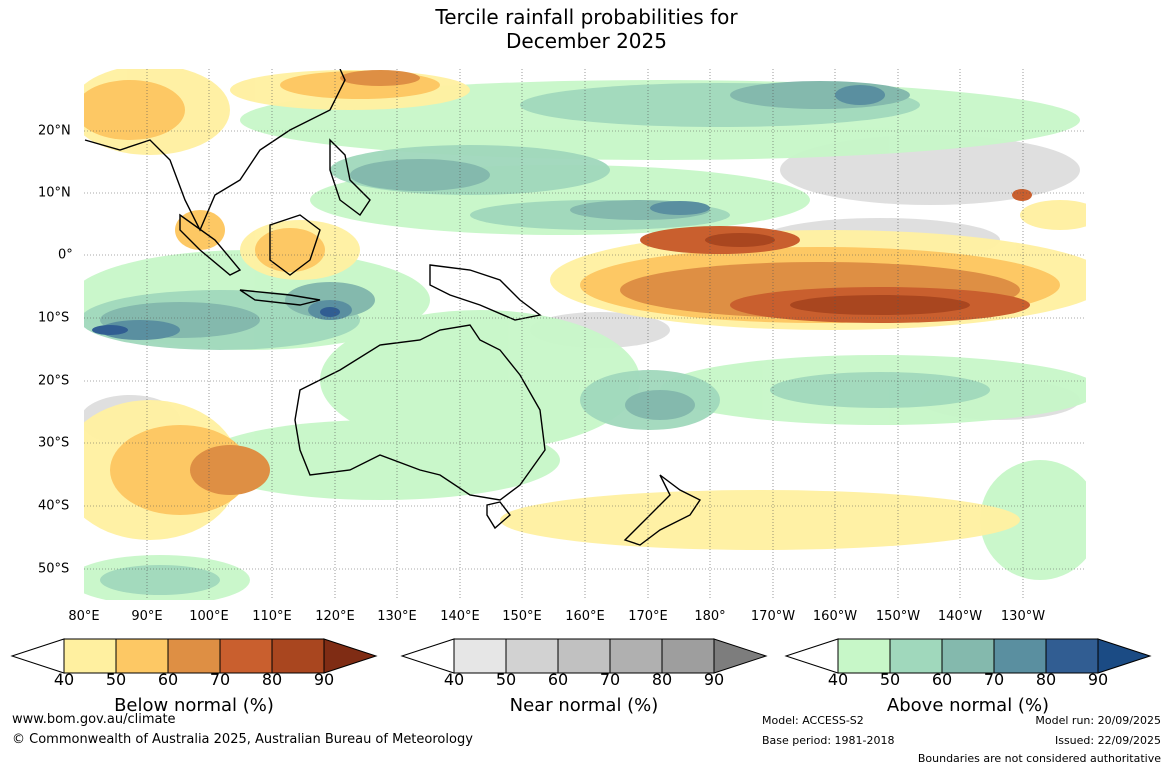 The height and width of the screenshot is (770, 1173). I want to click on legend-below-normal-label: Below normal (%), so click(194, 705).